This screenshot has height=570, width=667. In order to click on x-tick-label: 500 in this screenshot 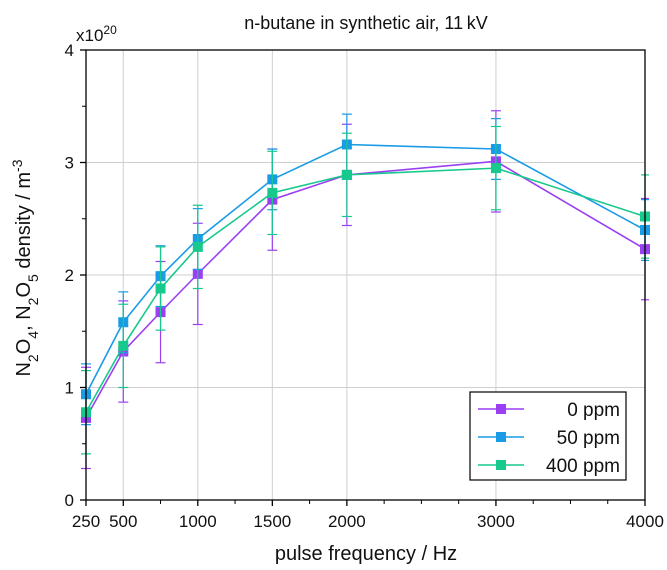, I will do `click(123, 521)`.